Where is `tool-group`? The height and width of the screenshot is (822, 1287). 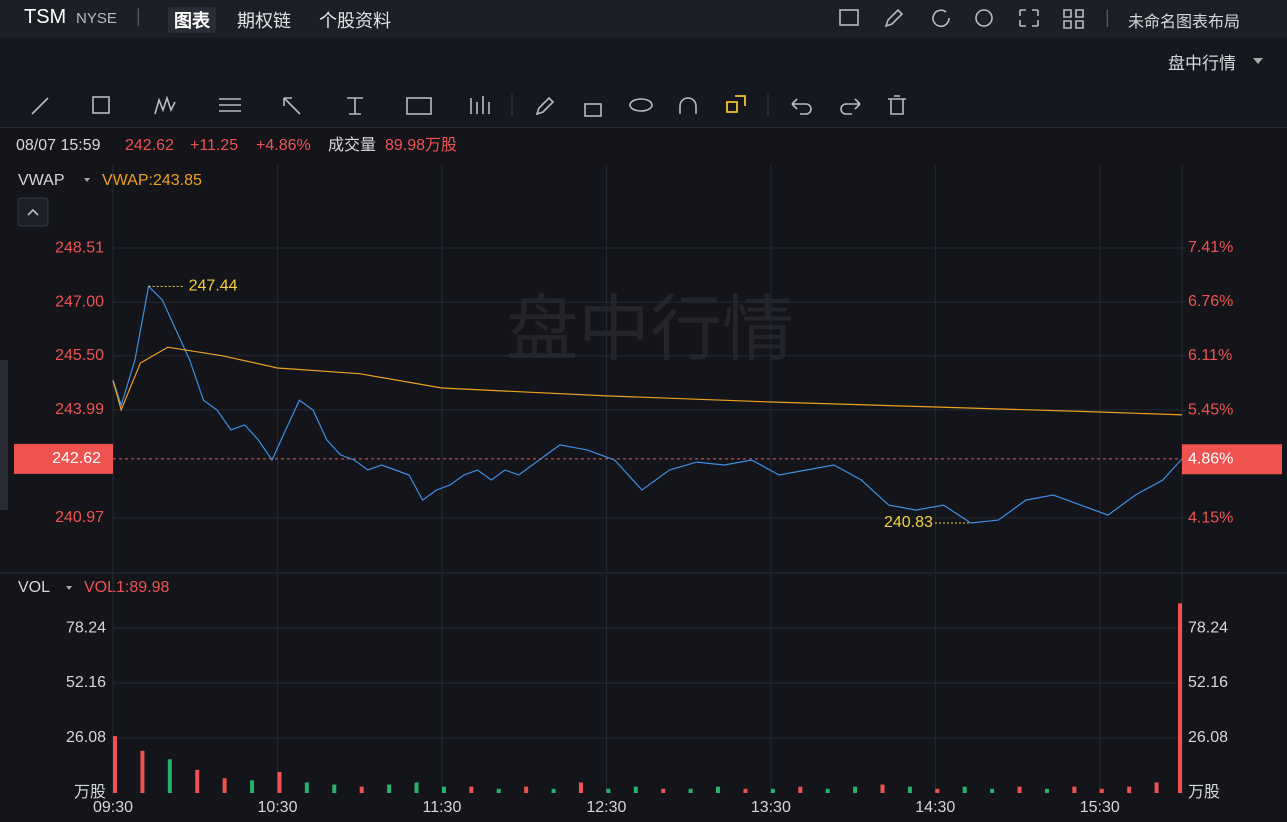
tool-group is located at coordinates (736, 104).